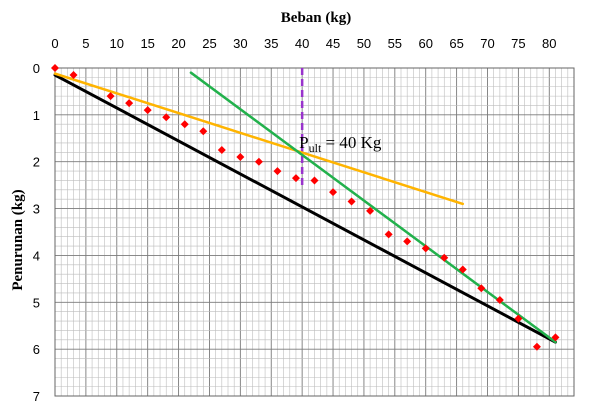  What do you see at coordinates (487, 43) in the screenshot?
I see `x-tick-label: 70` at bounding box center [487, 43].